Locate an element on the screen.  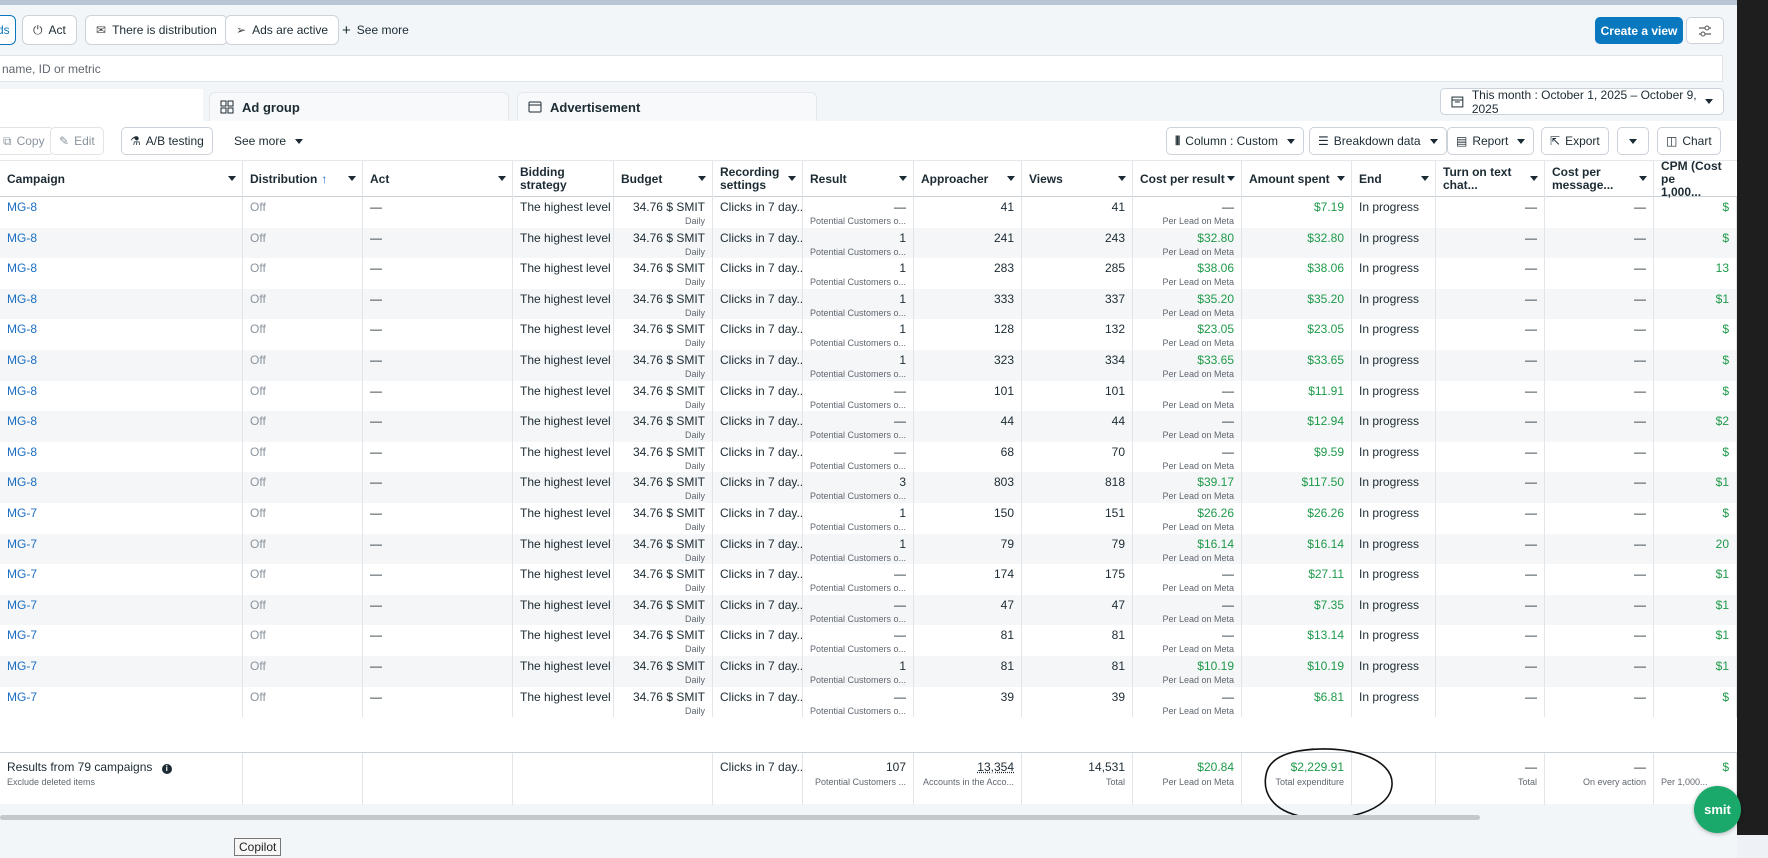
cell-act-value: — is located at coordinates (376, 635).